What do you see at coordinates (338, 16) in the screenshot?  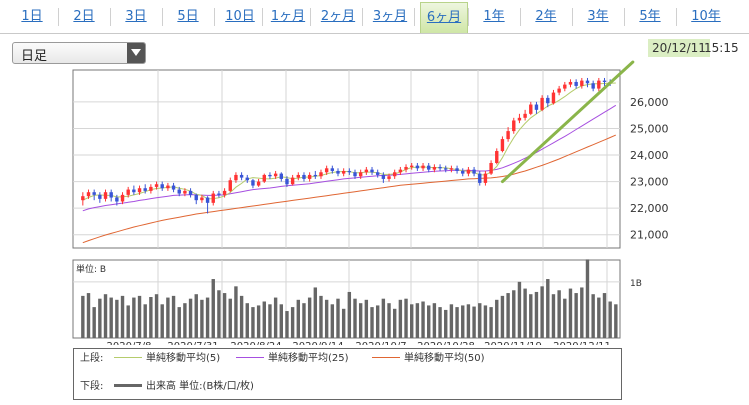 I see `tab-period-6: 2ヶ月` at bounding box center [338, 16].